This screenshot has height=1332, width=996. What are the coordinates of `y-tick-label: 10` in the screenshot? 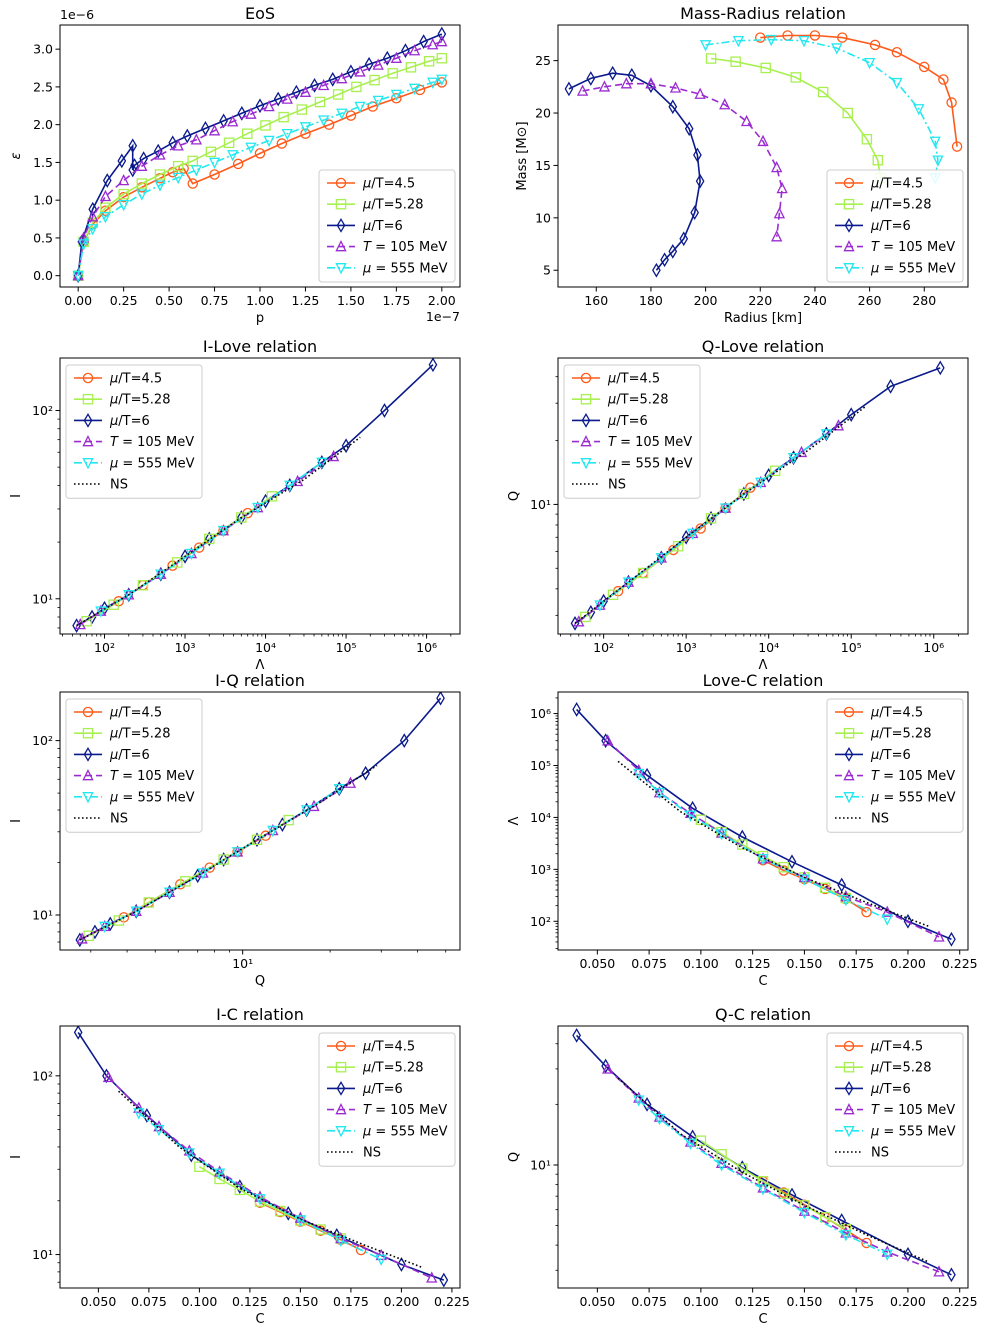 It's located at (543, 217).